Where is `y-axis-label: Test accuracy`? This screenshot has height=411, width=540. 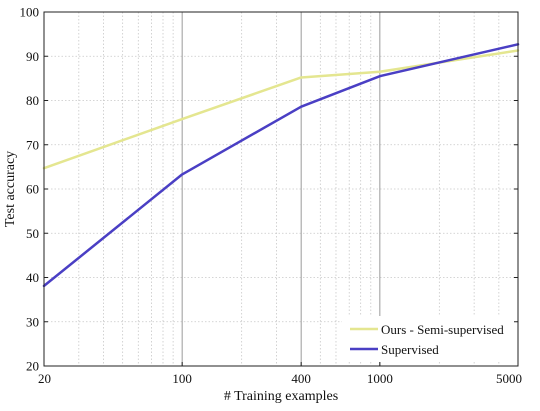 y-axis-label: Test accuracy is located at coordinates (10, 189).